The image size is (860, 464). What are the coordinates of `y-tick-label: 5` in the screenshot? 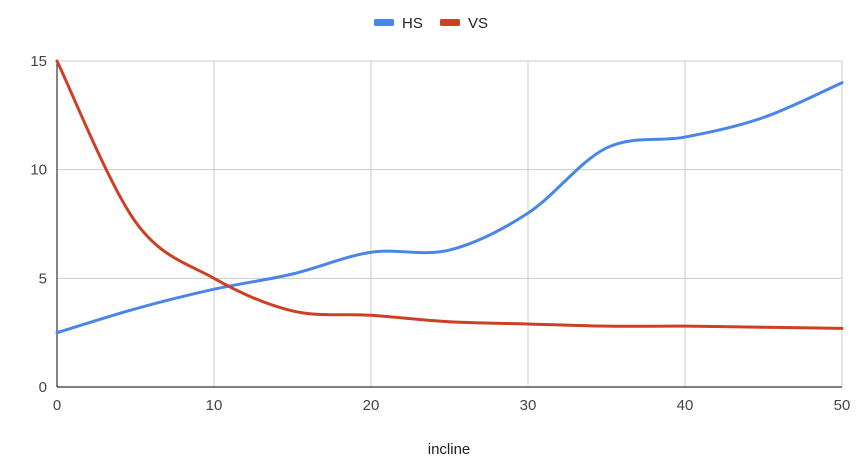 It's located at (43, 278).